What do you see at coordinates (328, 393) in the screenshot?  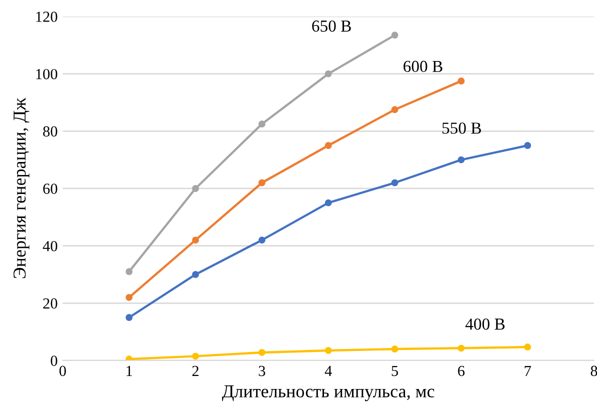 I see `x-axis-title: Длительность импульса, мс` at bounding box center [328, 393].